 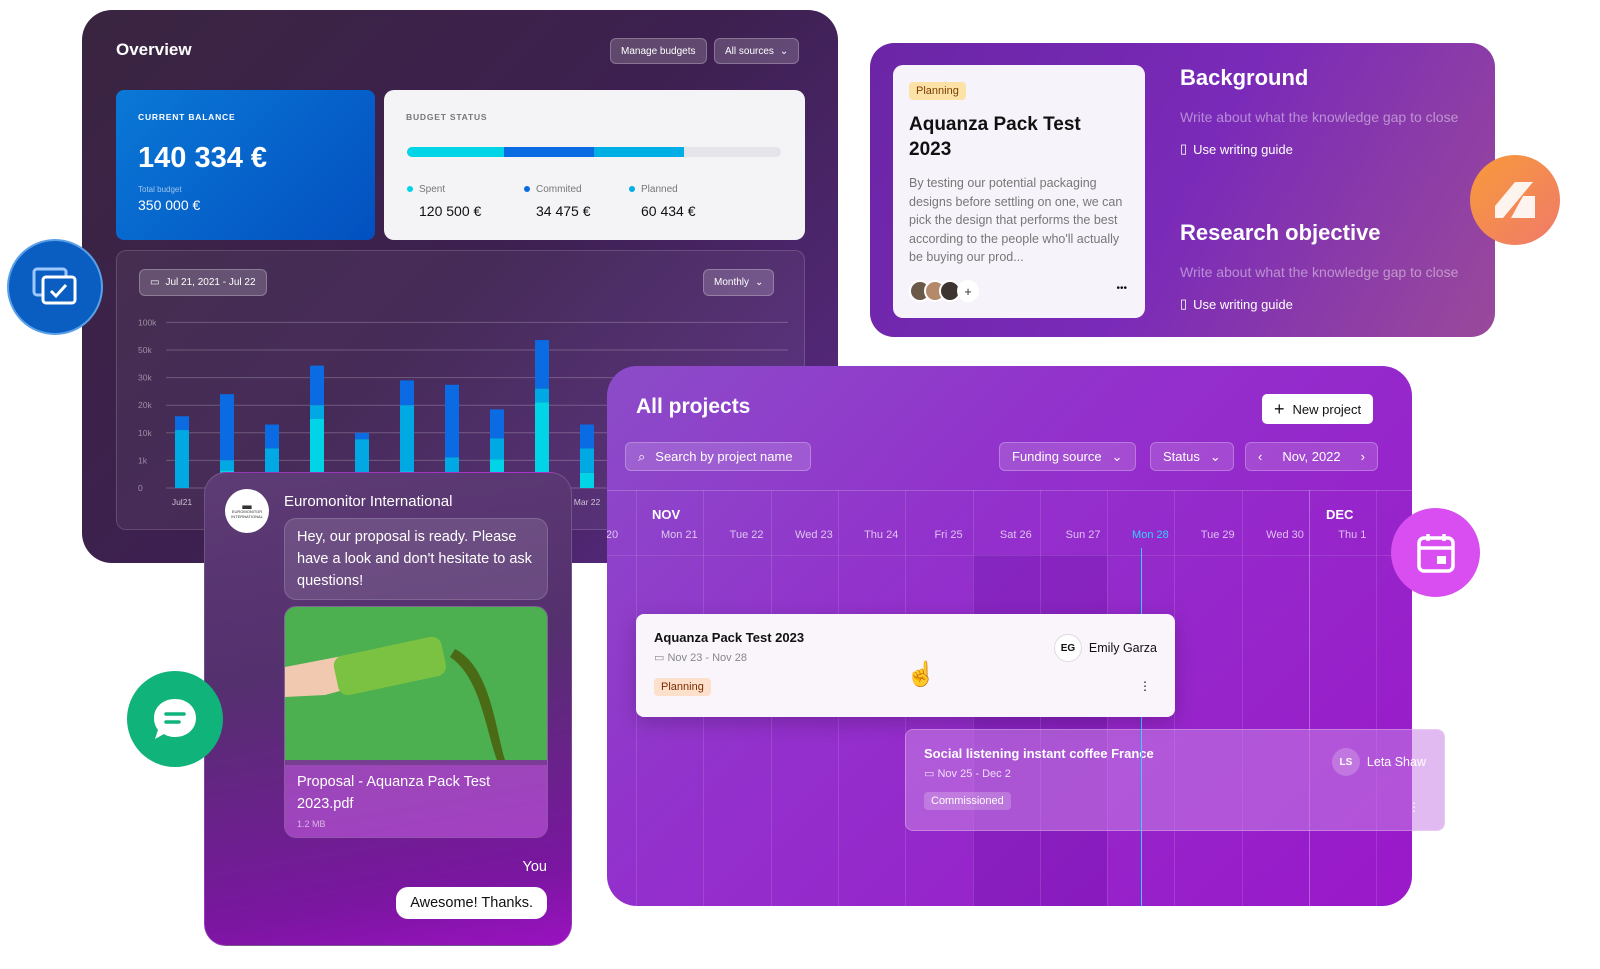 What do you see at coordinates (1067, 648) in the screenshot?
I see `avatar: EG` at bounding box center [1067, 648].